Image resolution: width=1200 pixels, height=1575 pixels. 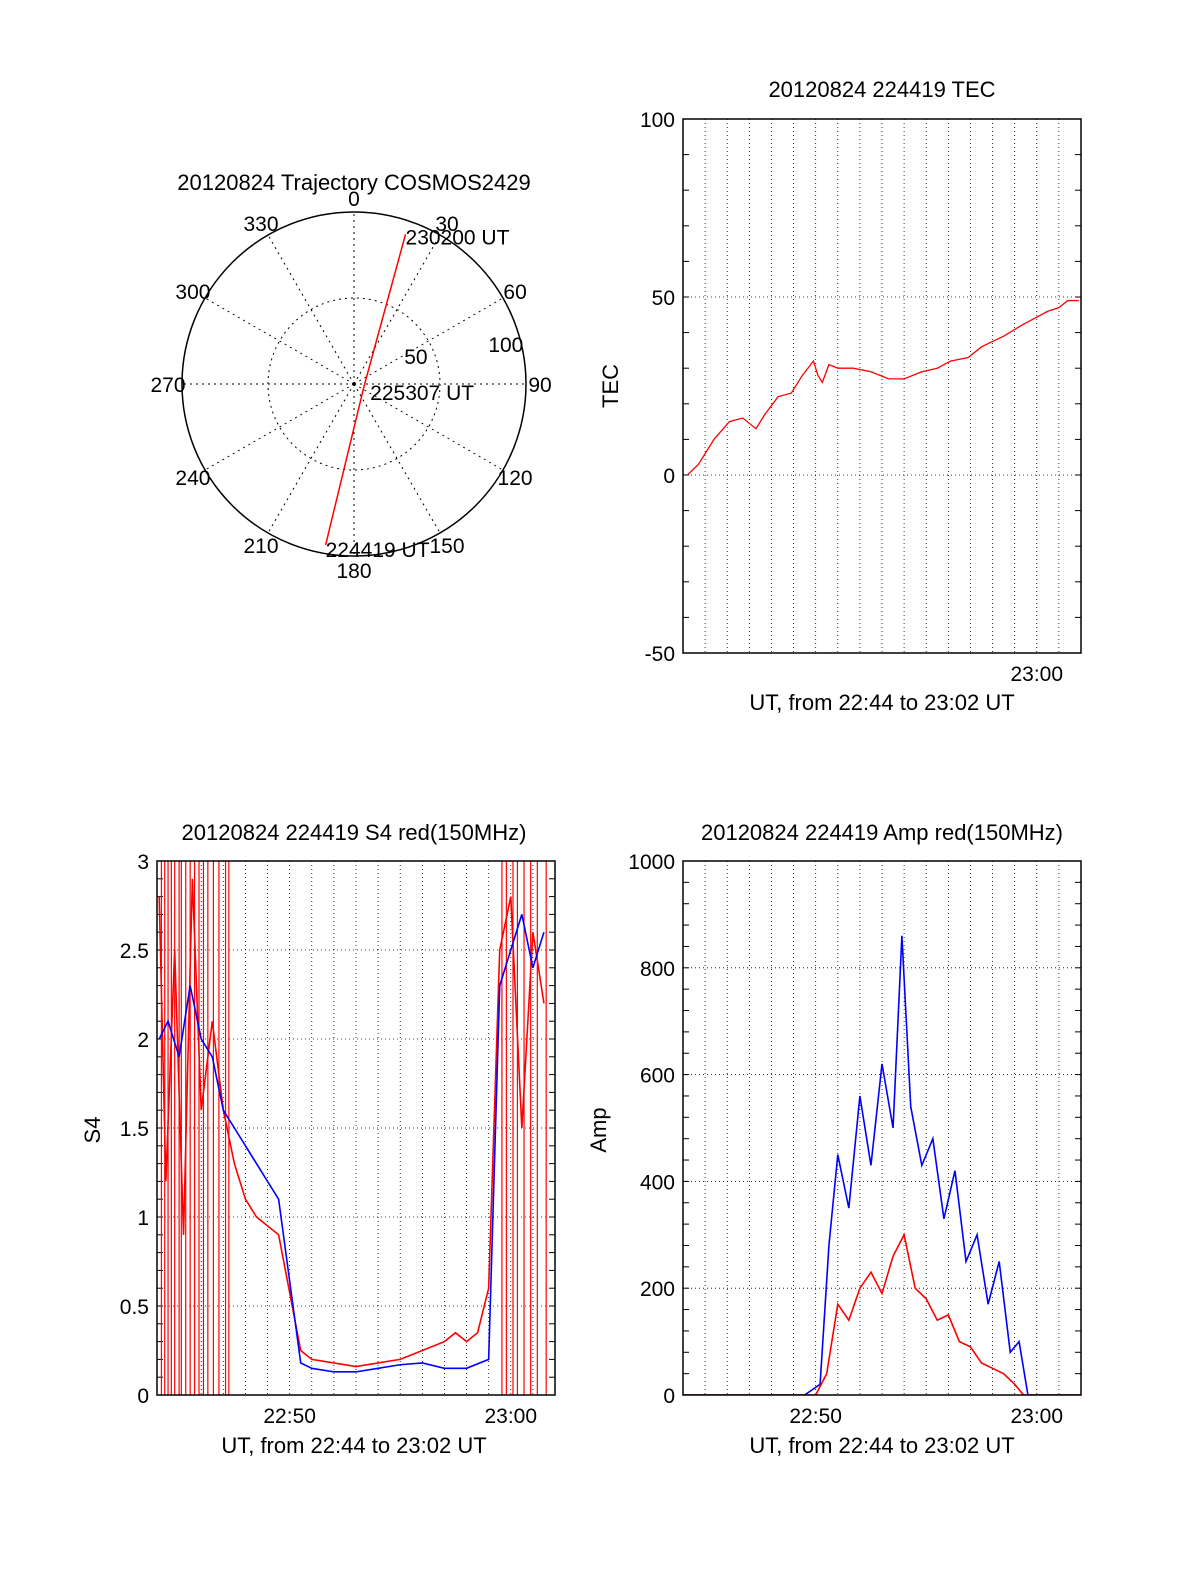 What do you see at coordinates (651, 862) in the screenshot?
I see `y-tick-label: 1000` at bounding box center [651, 862].